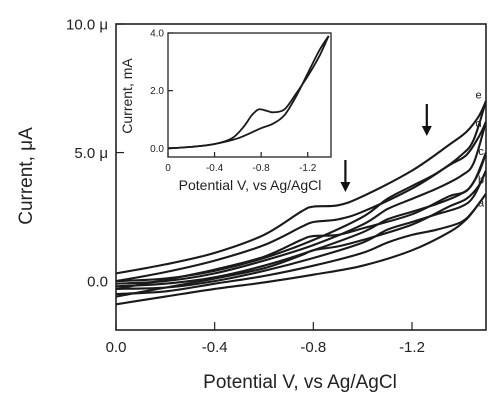 The image size is (488, 402). What do you see at coordinates (412, 347) in the screenshot?
I see `main-x-tick-label: -1.2` at bounding box center [412, 347].